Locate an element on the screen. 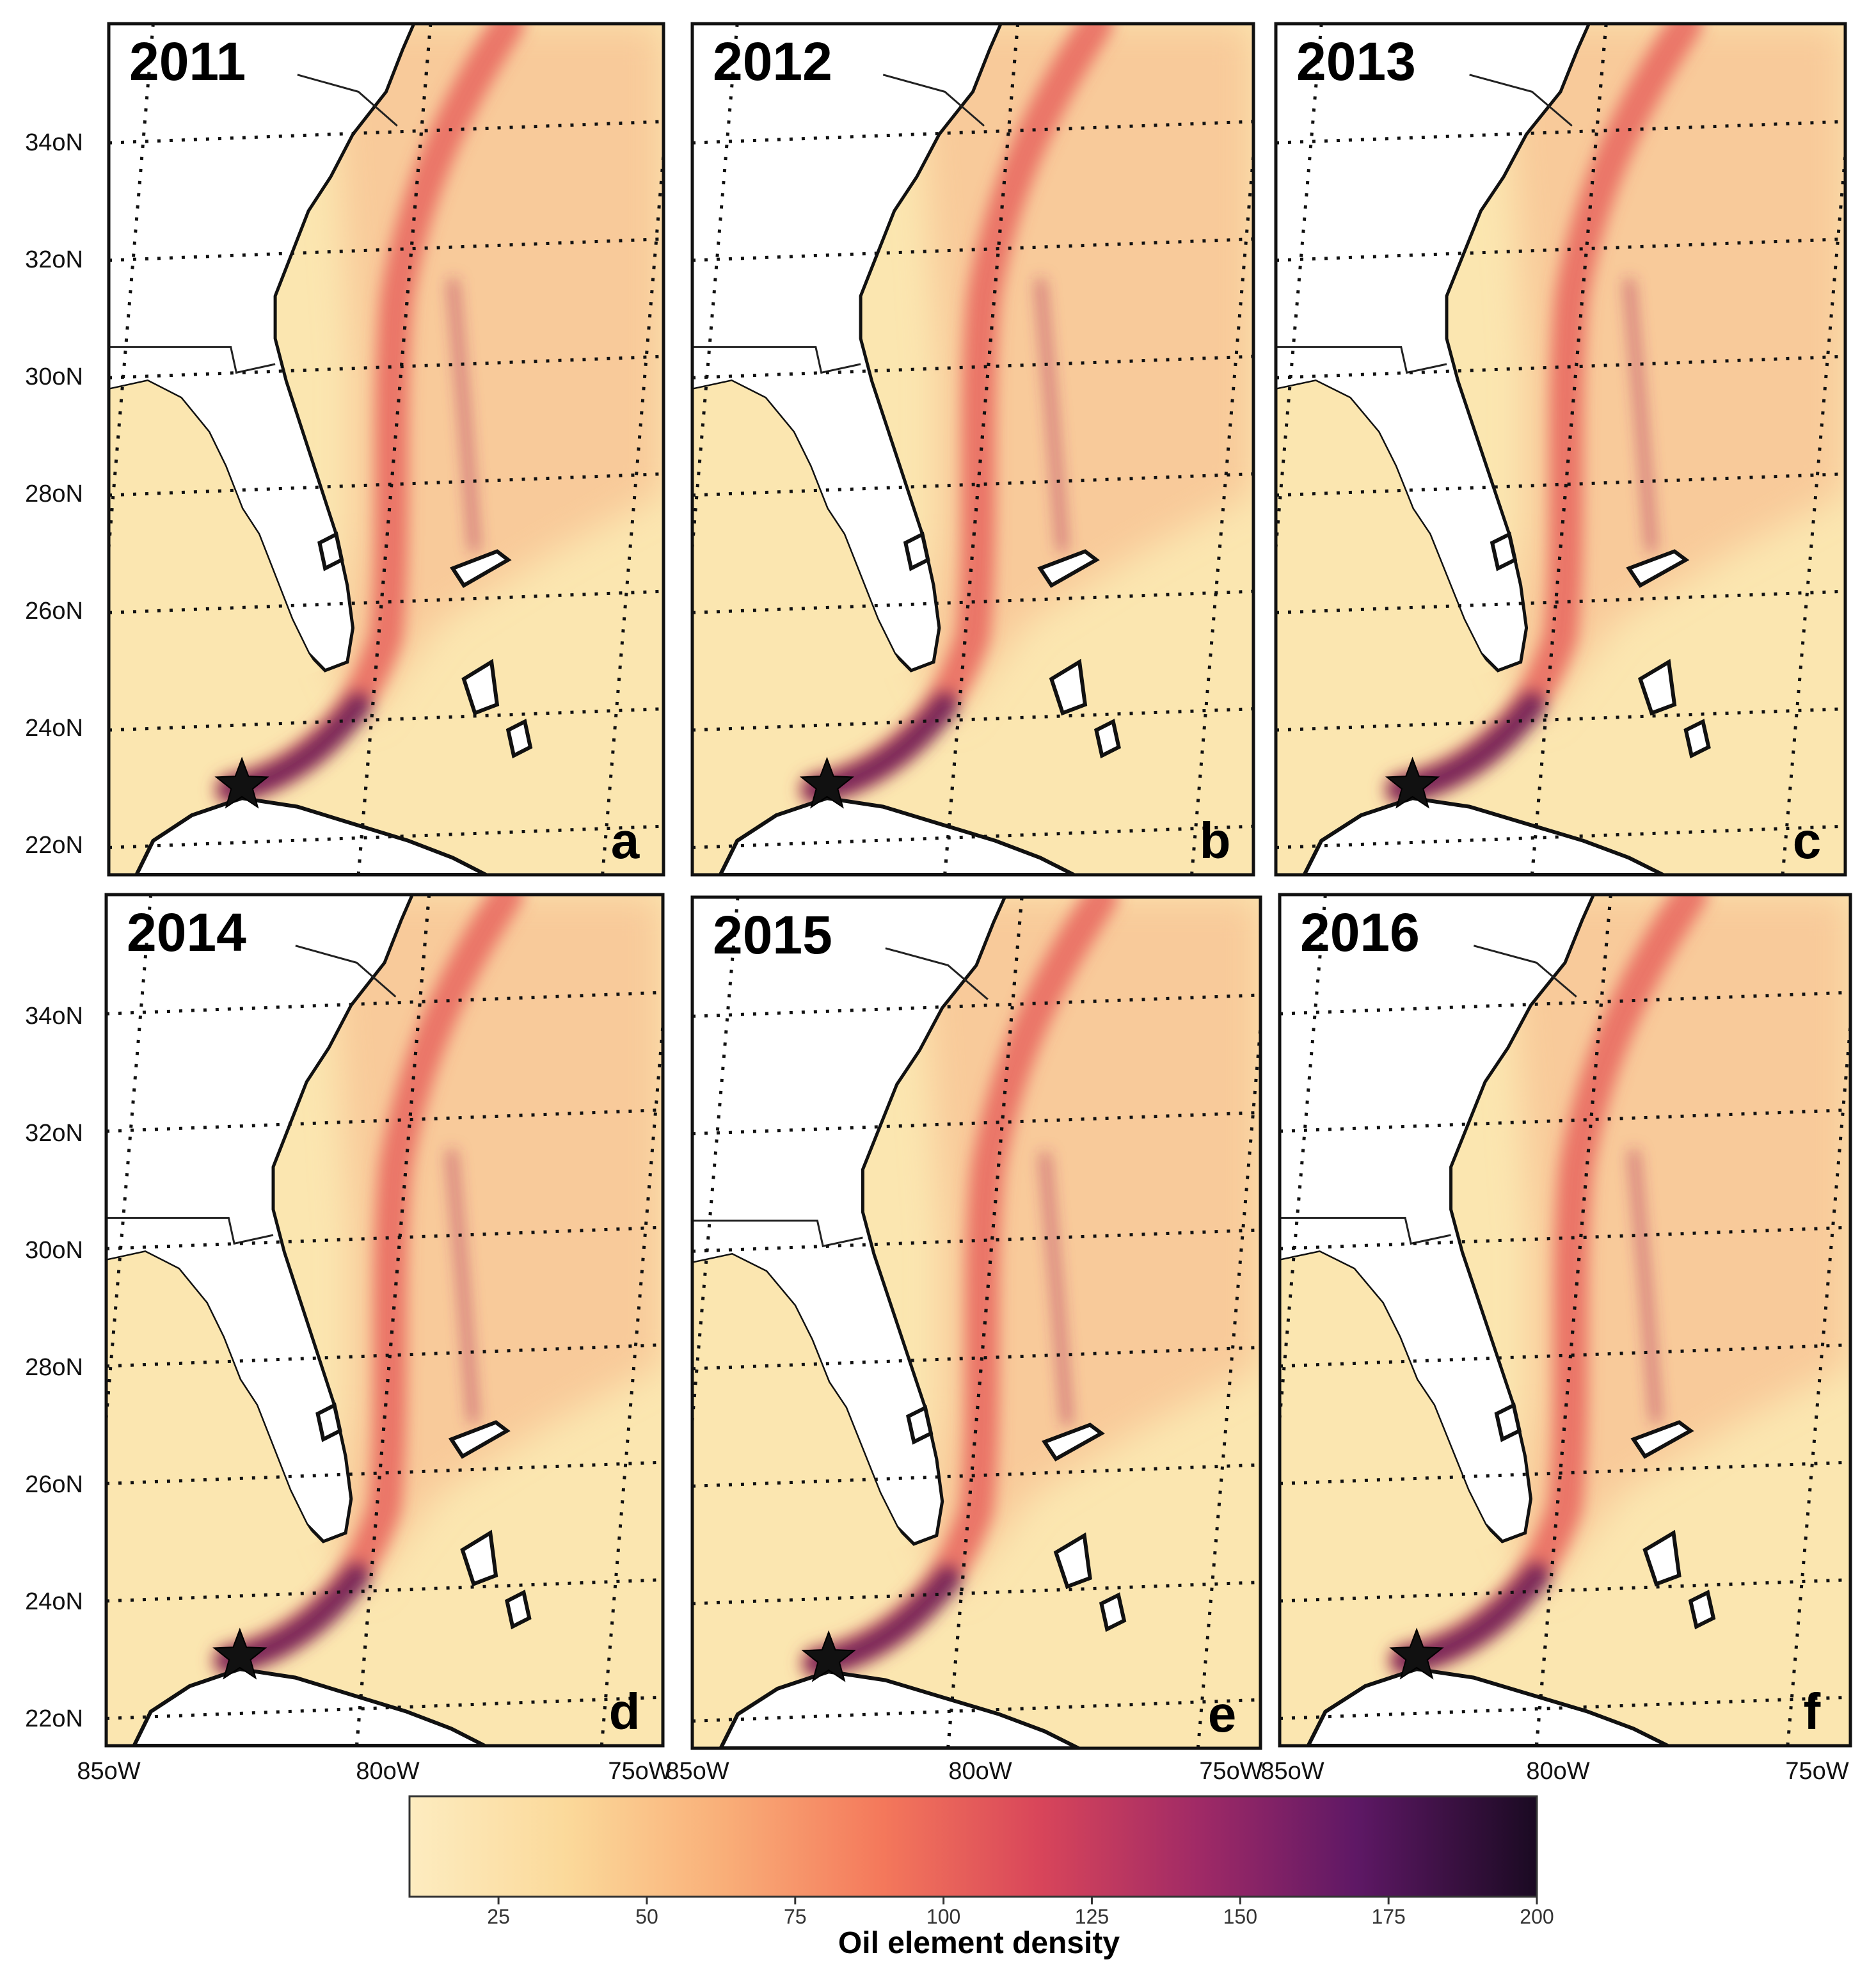  panel-year-label: 2016 is located at coordinates (1360, 932).